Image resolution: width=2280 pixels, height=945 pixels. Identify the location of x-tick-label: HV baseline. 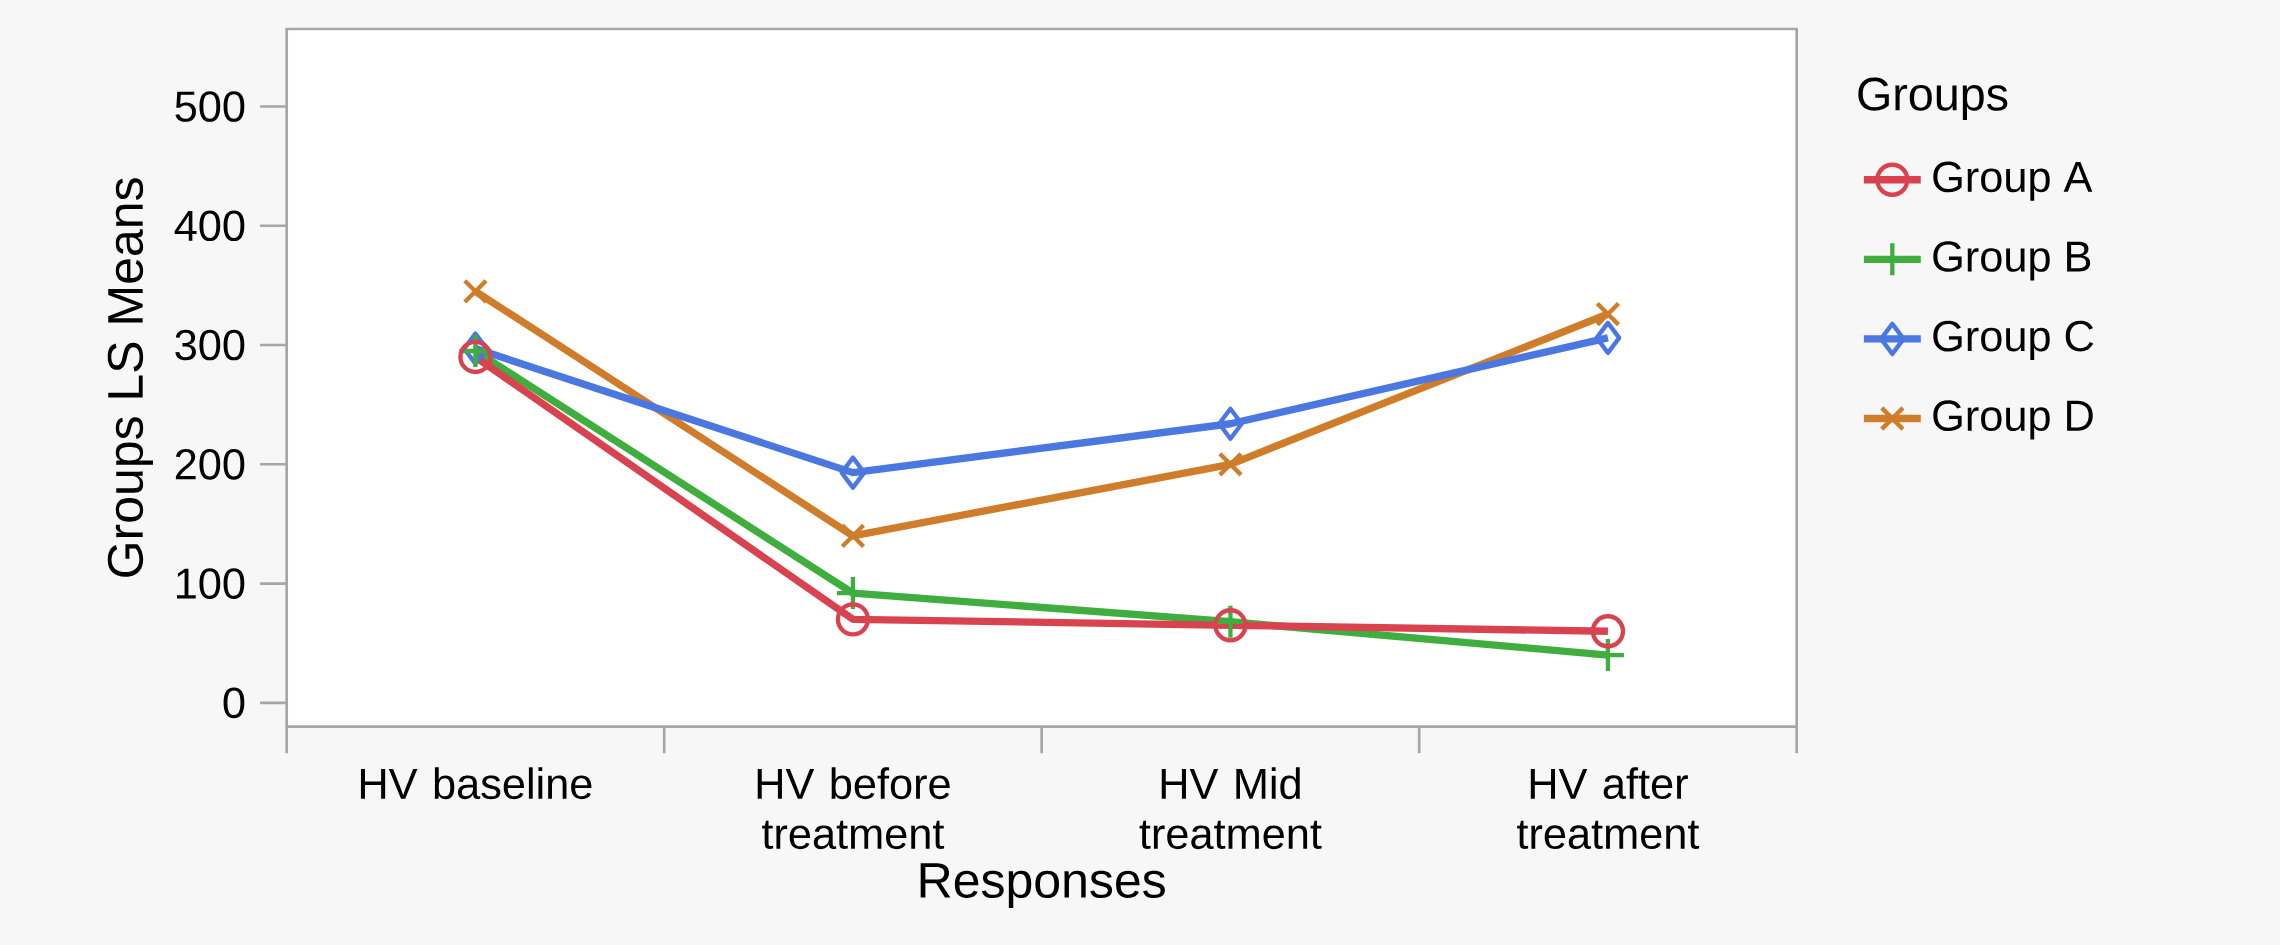
(476, 783).